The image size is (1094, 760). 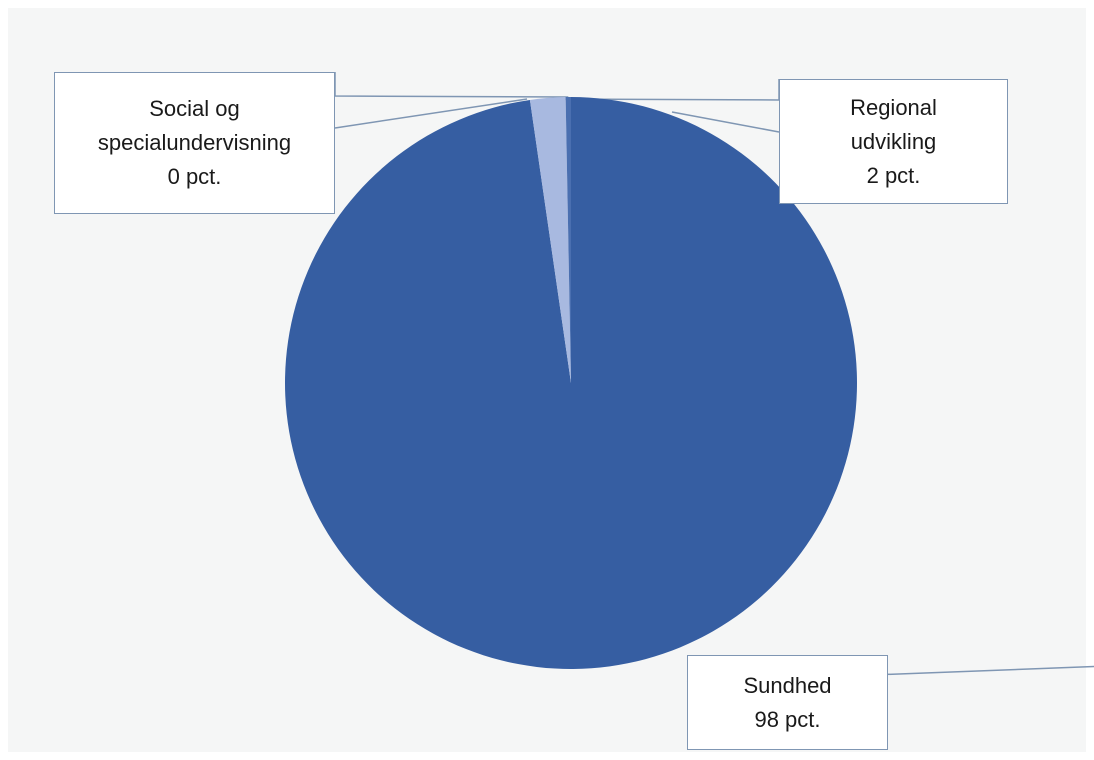 I want to click on pie-slice-regional-udvikling, so click(x=550, y=240).